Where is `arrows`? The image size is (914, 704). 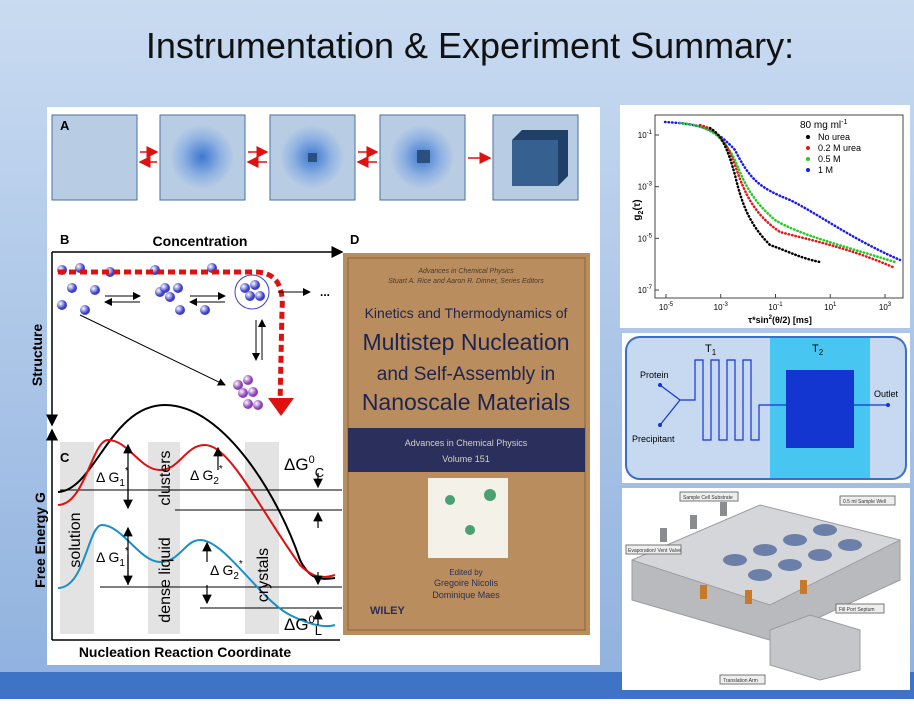
arrows is located at coordinates (315, 157).